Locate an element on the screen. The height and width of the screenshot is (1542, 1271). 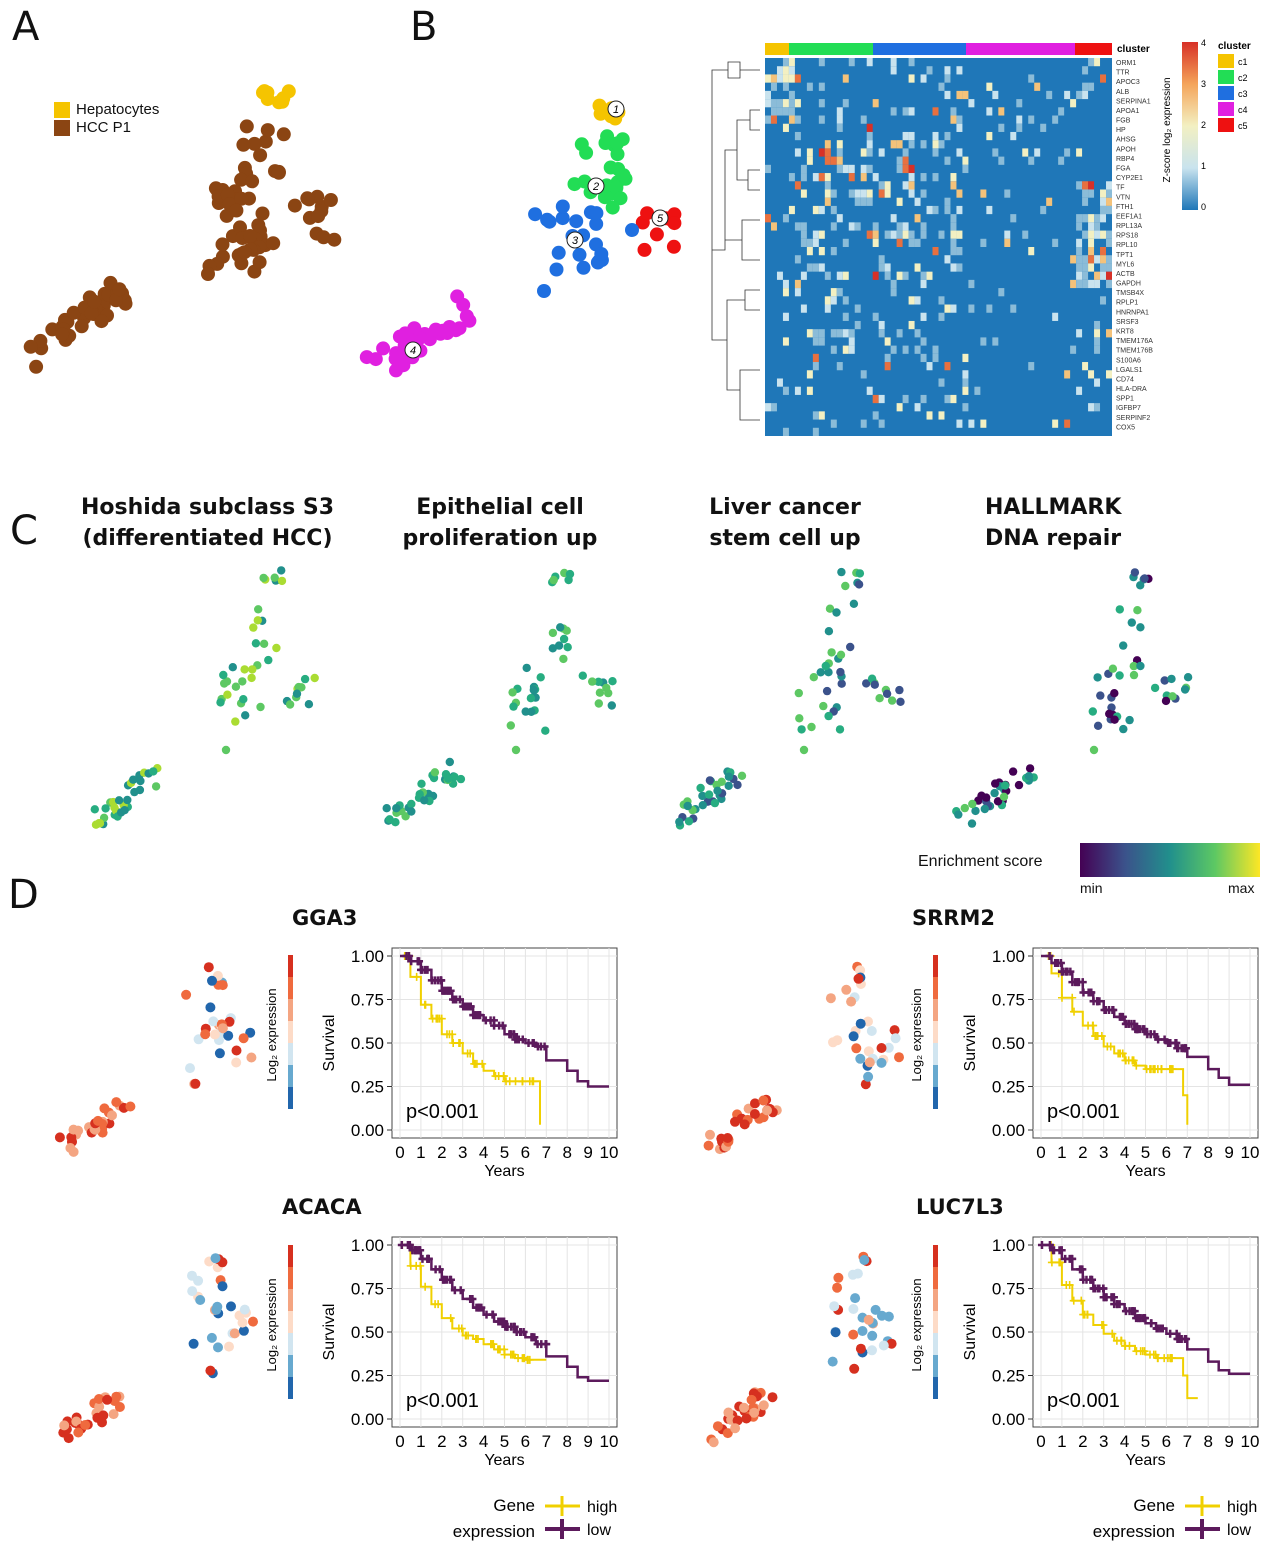
panel-c-title-1-line2: (differentiated HCC) is located at coordinates (207, 538).